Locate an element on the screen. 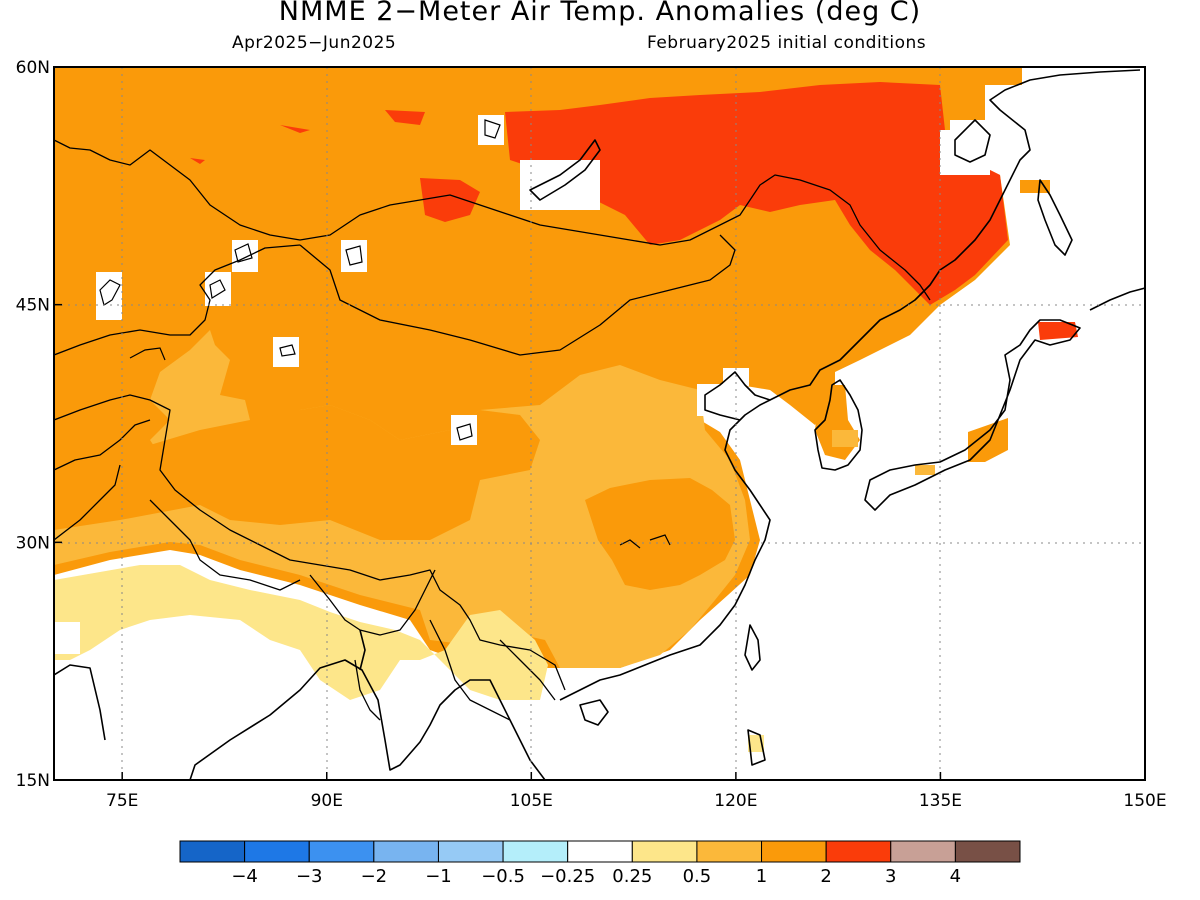  colorbar-label: 2 is located at coordinates (825, 876).